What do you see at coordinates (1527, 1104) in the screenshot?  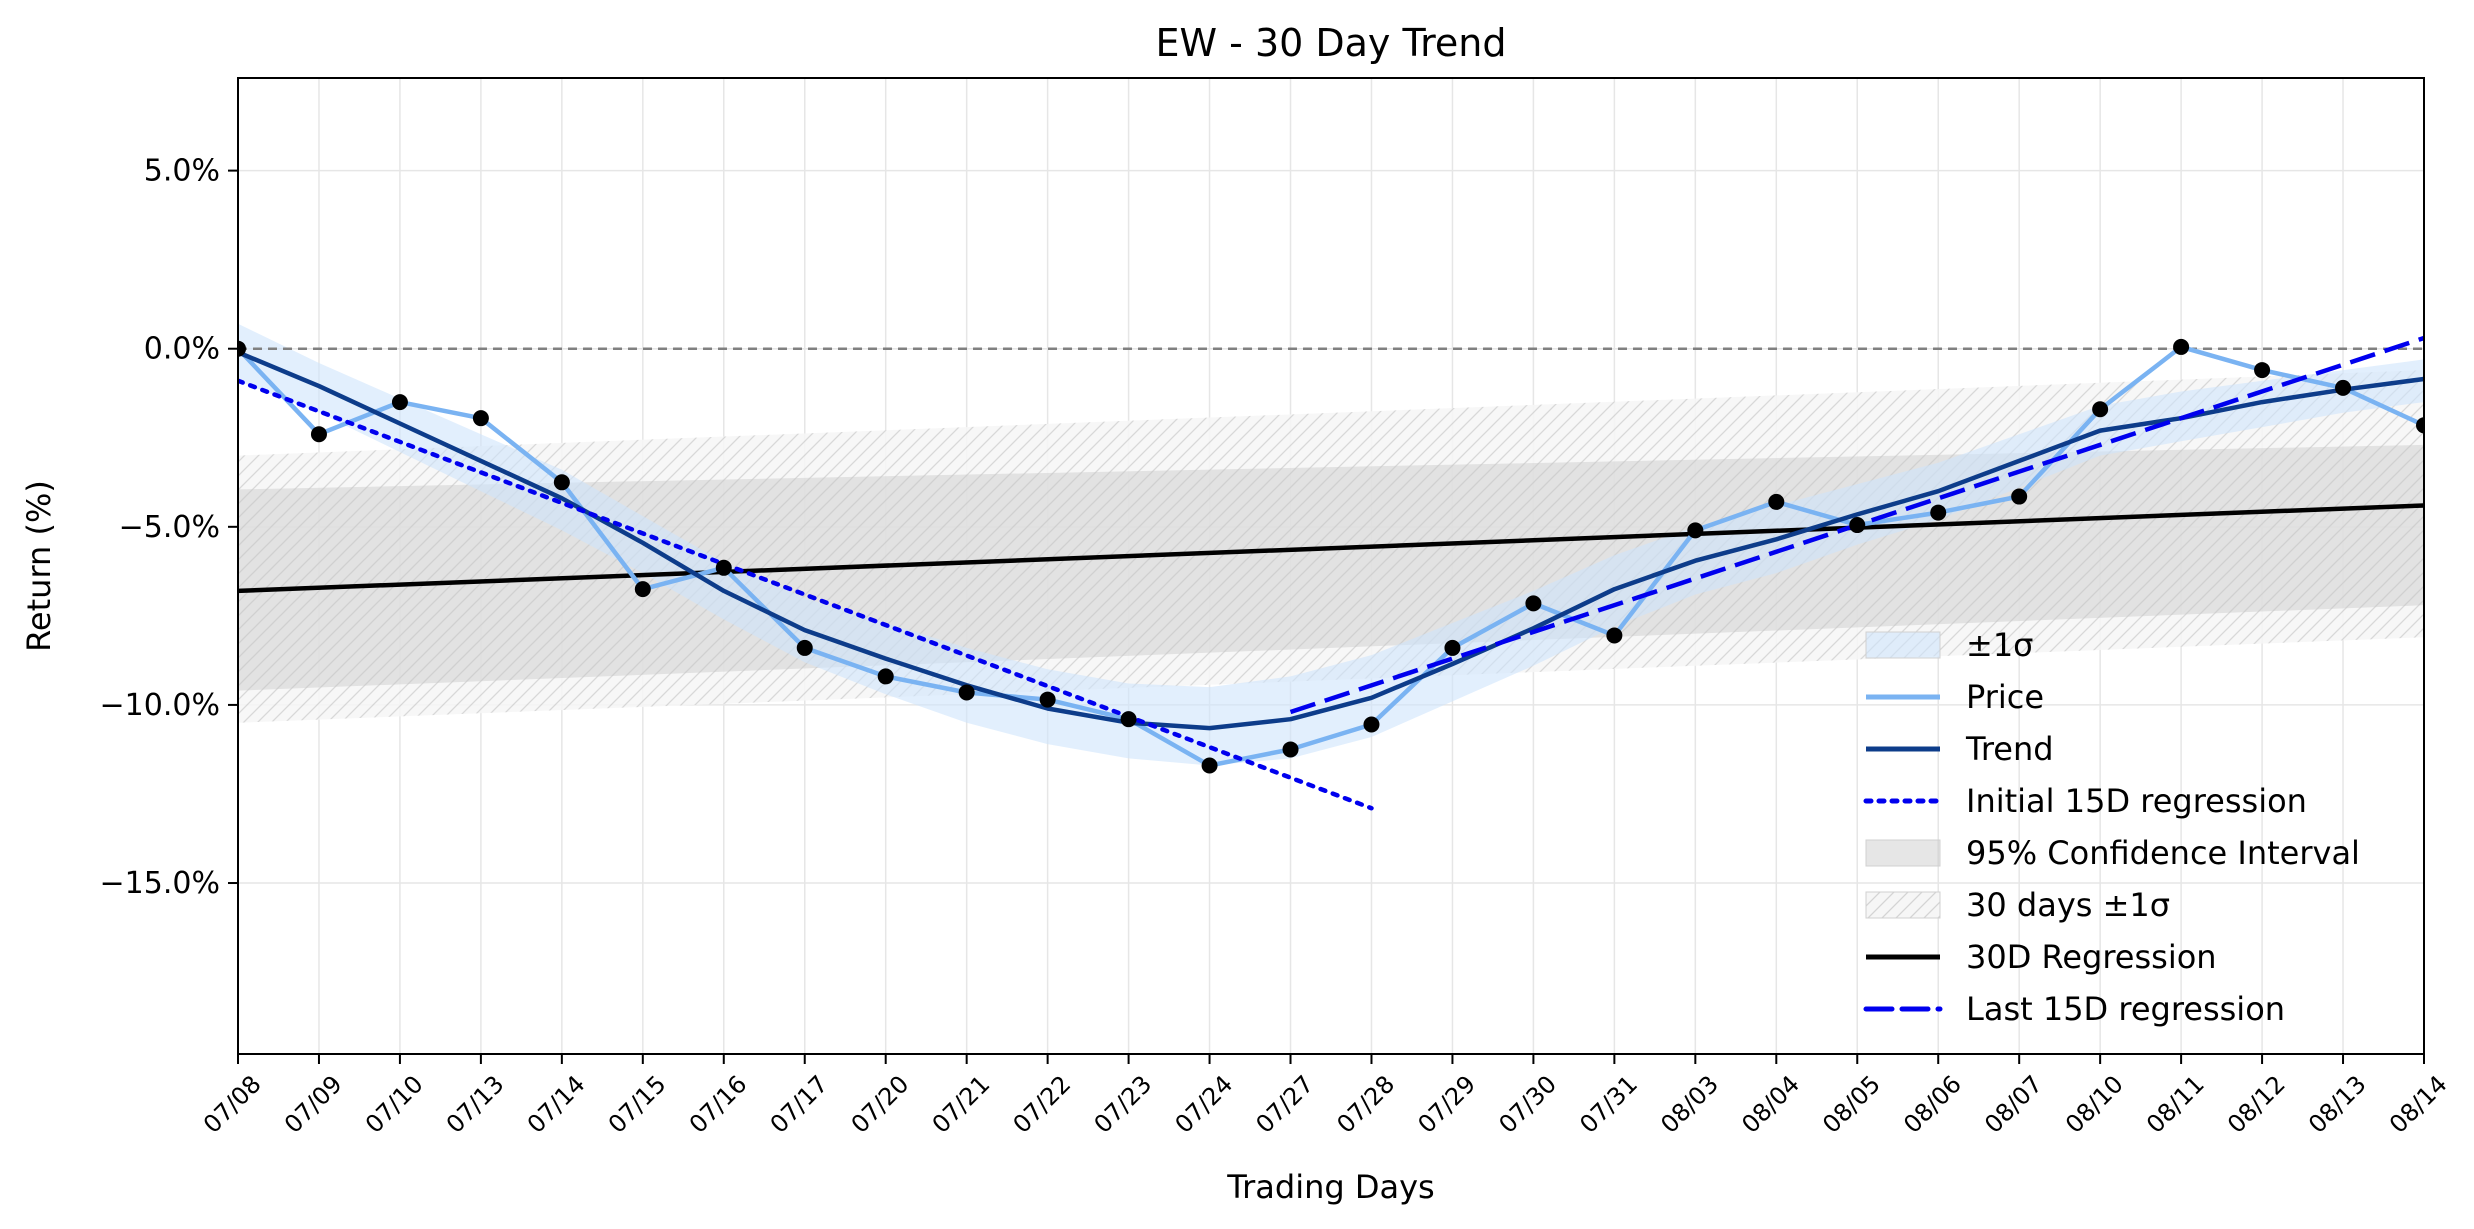 I see `x-tick-label: 07/30` at bounding box center [1527, 1104].